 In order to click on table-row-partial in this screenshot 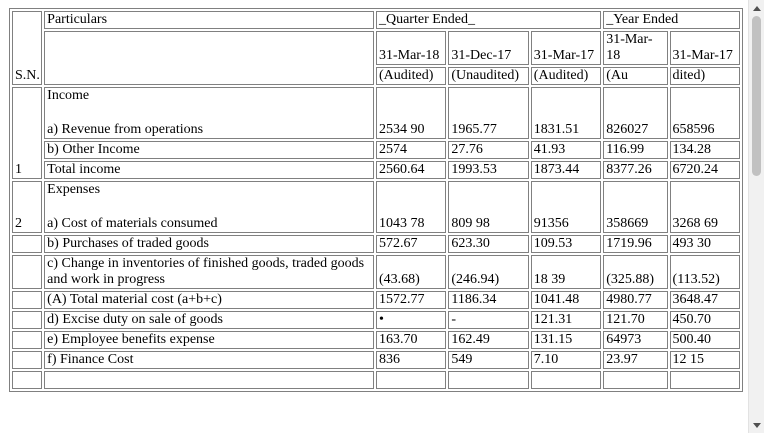, I will do `click(376, 380)`.